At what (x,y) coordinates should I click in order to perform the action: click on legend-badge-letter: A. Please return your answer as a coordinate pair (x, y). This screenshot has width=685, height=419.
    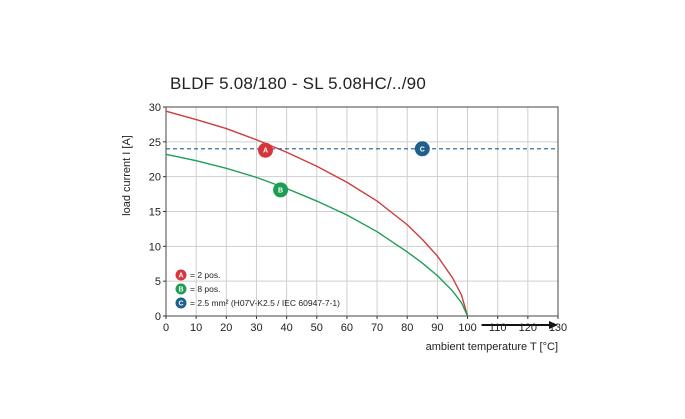
    Looking at the image, I should click on (180, 276).